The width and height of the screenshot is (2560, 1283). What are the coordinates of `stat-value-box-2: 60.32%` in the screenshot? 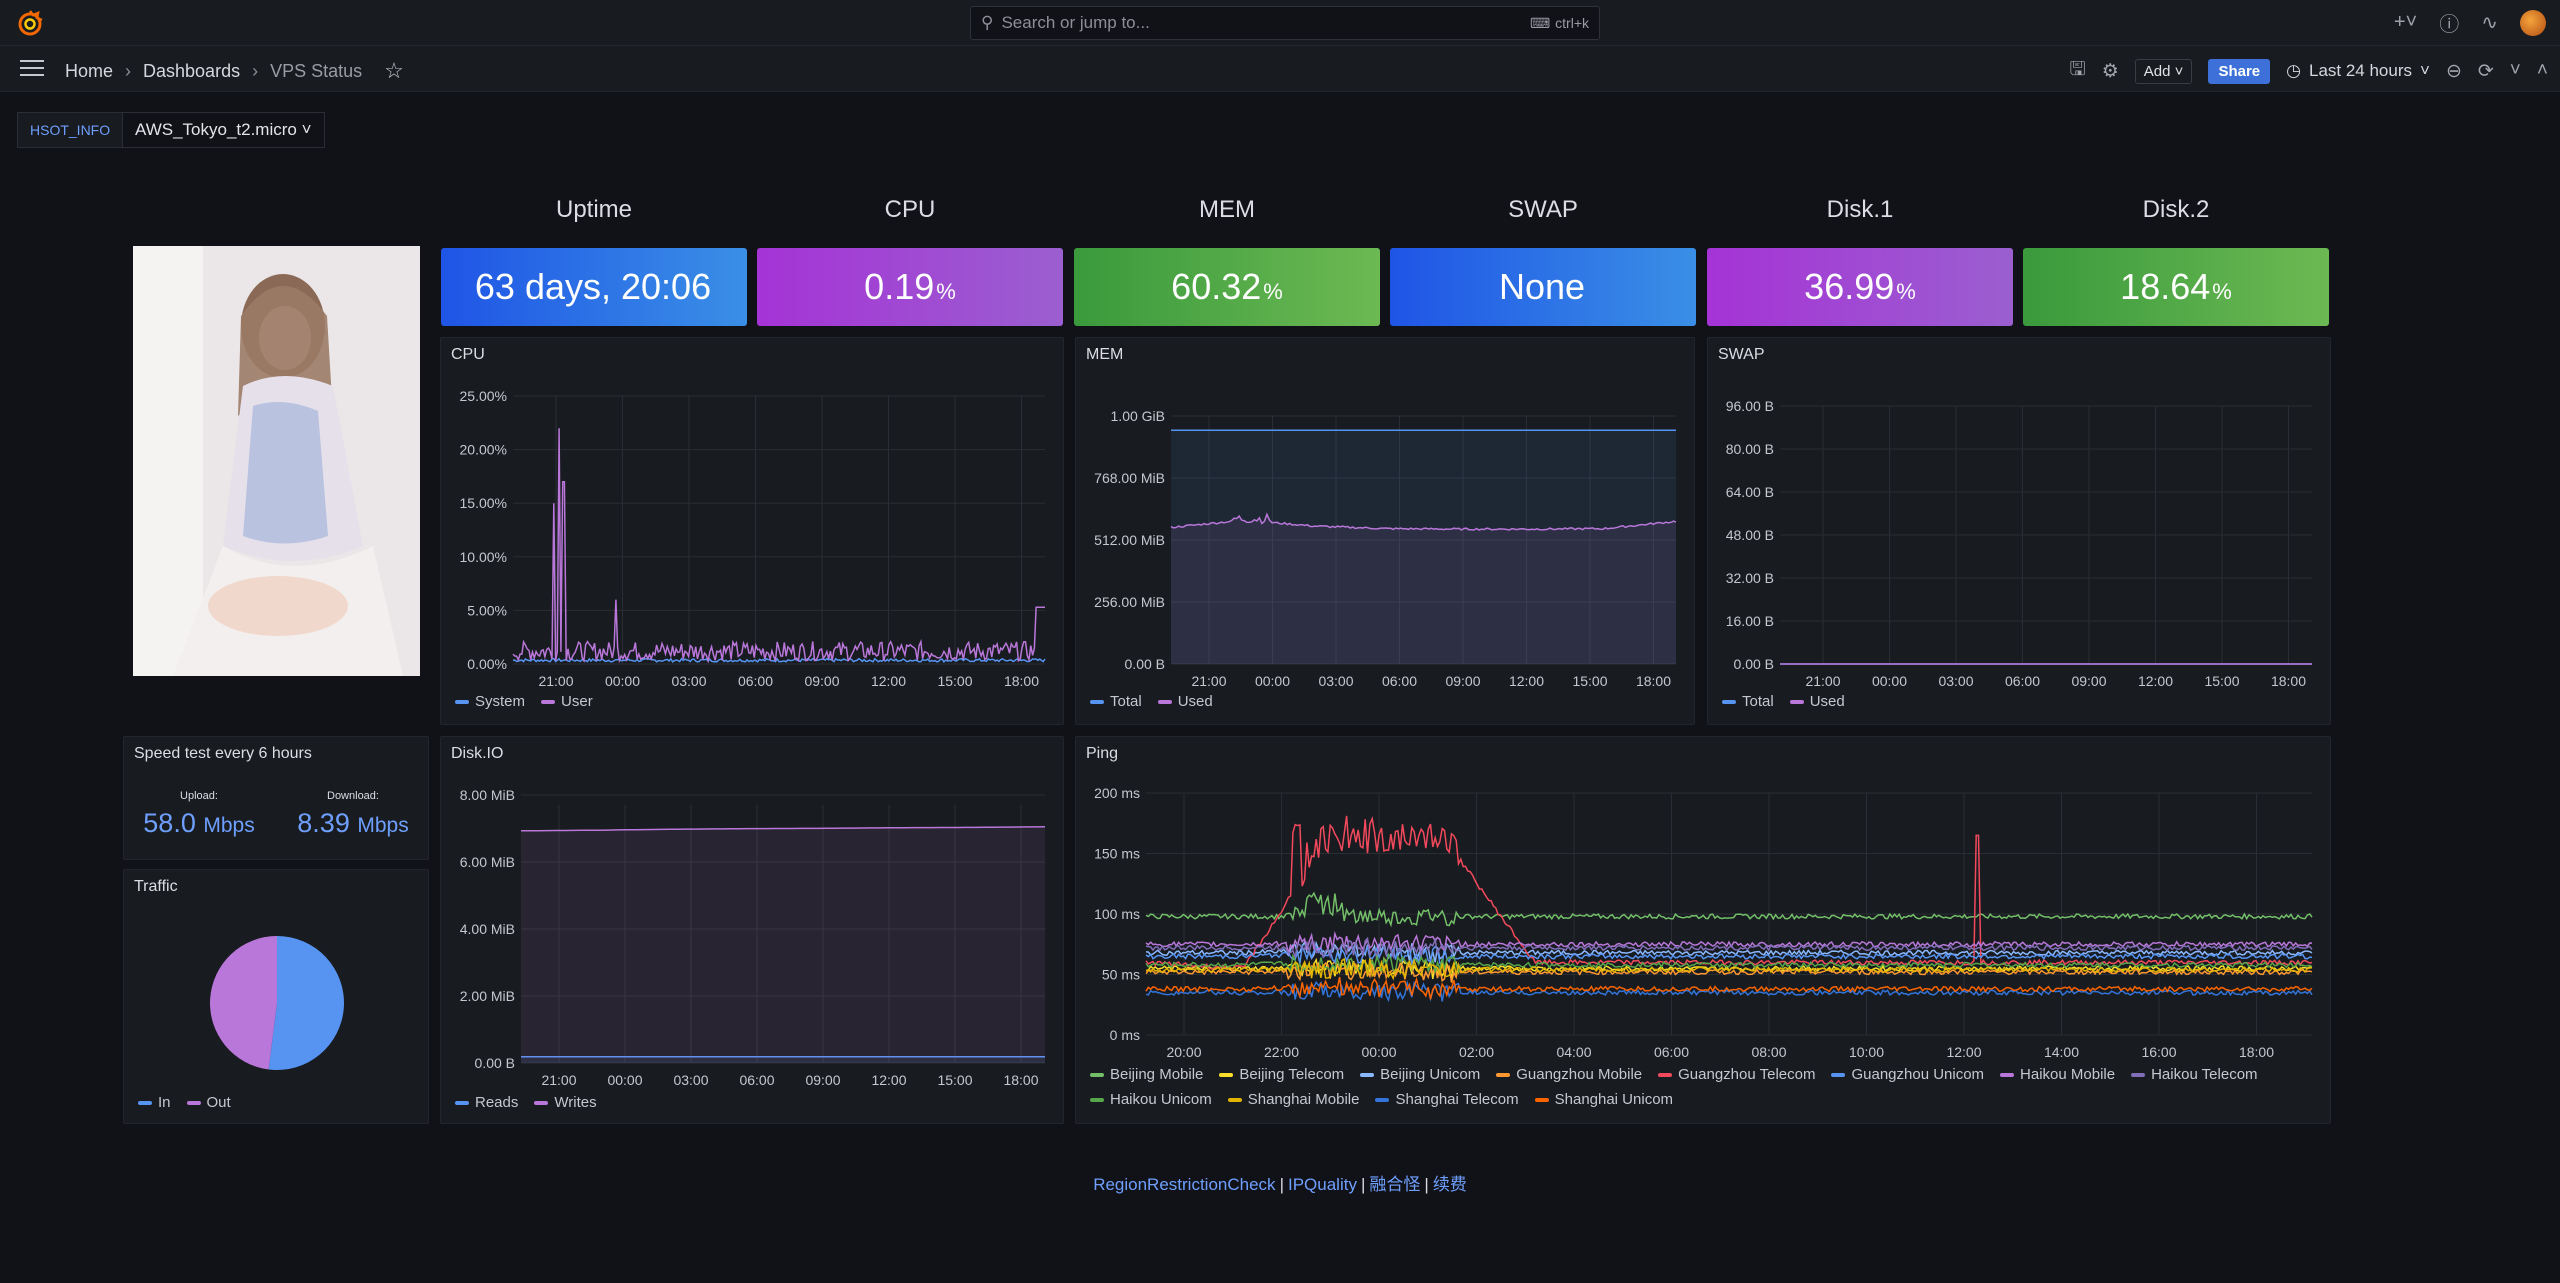 It's located at (1227, 287).